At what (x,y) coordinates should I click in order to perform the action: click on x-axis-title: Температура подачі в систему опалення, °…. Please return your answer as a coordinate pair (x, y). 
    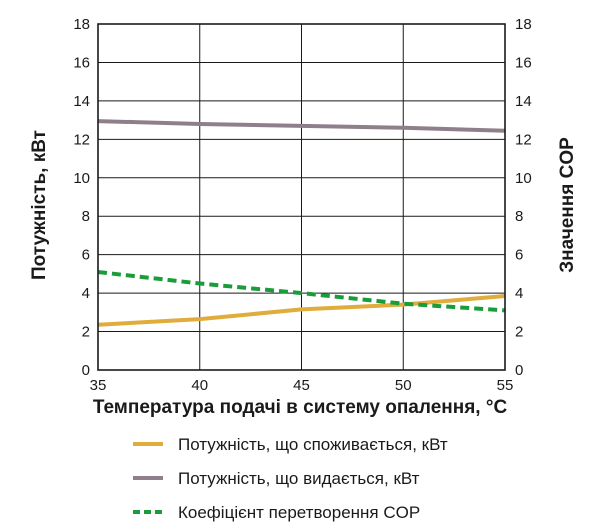
    Looking at the image, I should click on (300, 407).